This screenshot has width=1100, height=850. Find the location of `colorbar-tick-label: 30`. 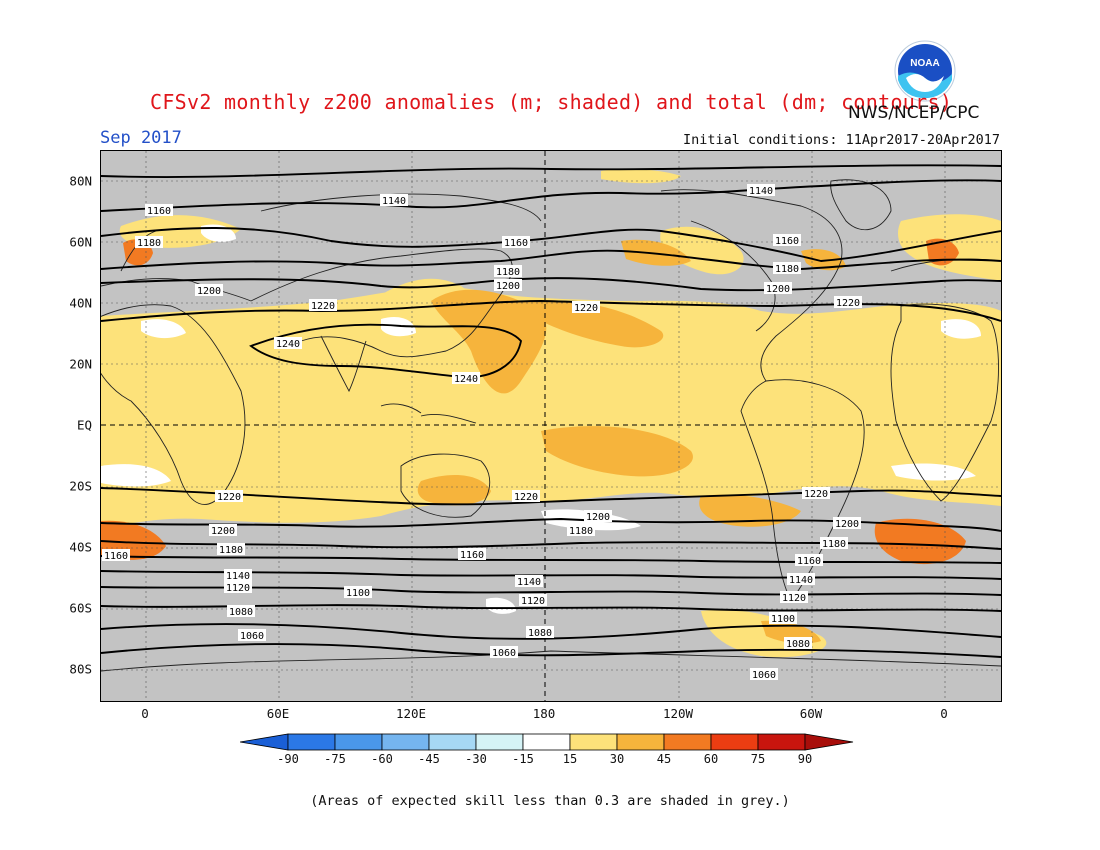

colorbar-tick-label: 30 is located at coordinates (617, 759).